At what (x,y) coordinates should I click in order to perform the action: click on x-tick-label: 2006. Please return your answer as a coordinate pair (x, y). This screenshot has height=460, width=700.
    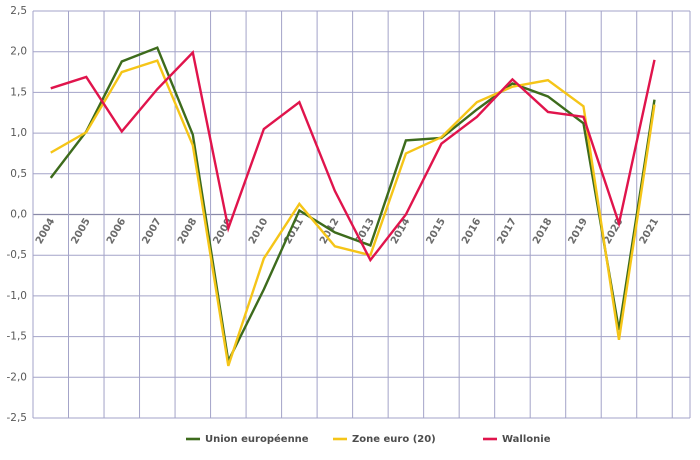
    Looking at the image, I should click on (116, 231).